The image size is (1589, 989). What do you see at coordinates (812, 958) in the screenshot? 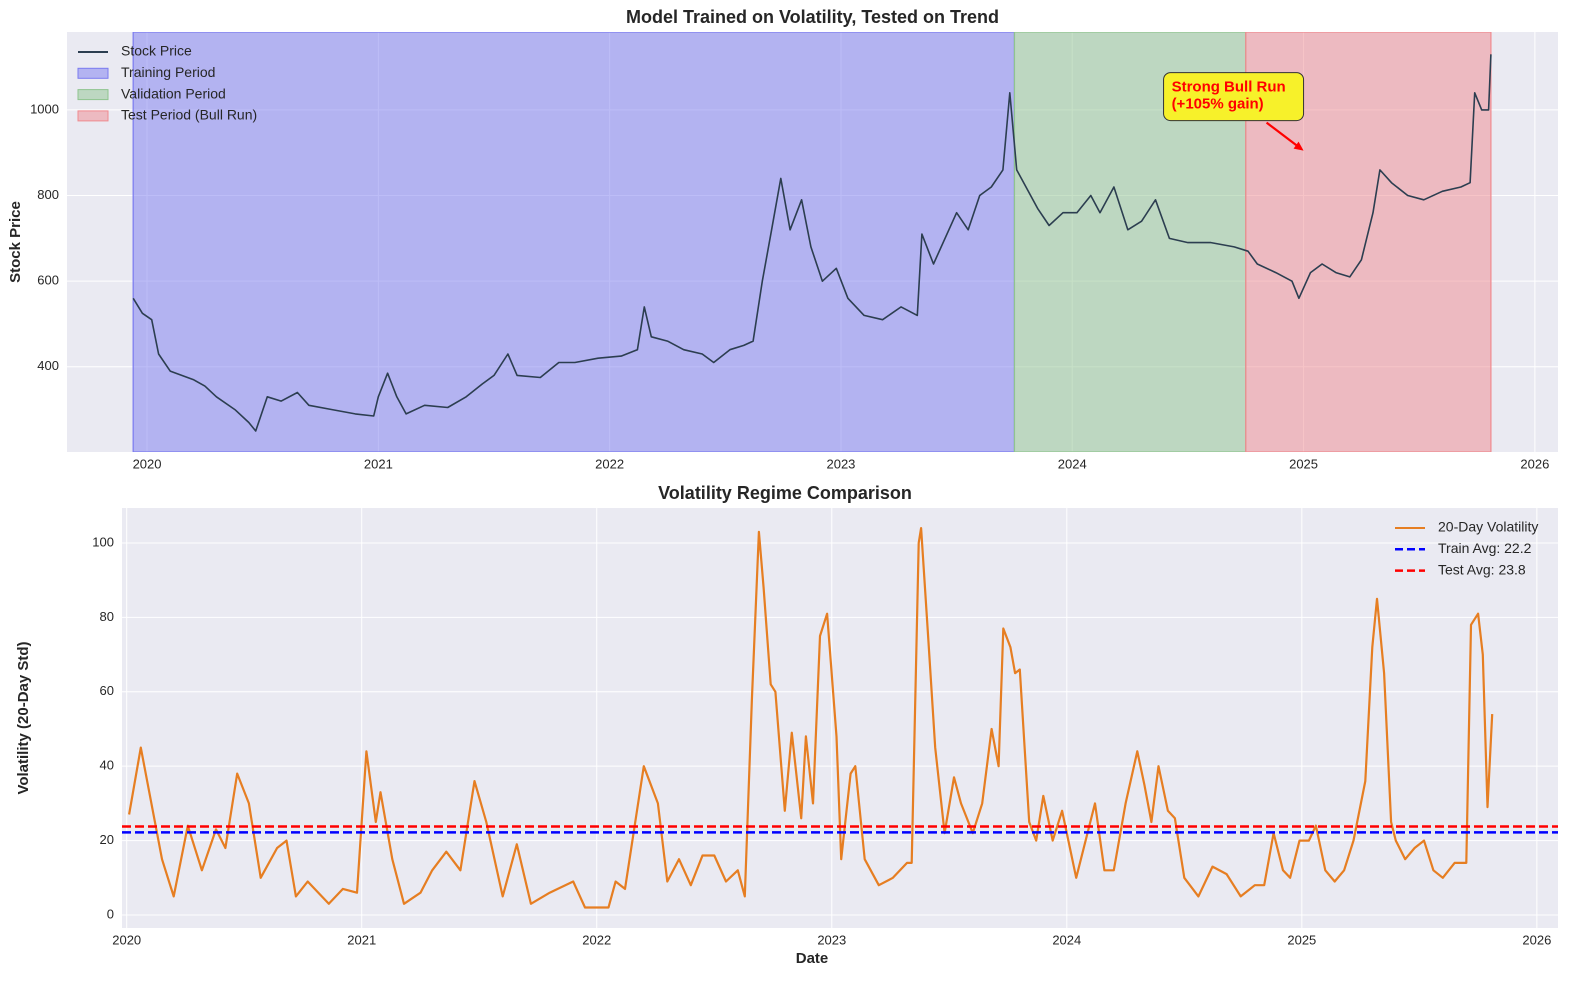
I see `x-axis-label: Date` at bounding box center [812, 958].